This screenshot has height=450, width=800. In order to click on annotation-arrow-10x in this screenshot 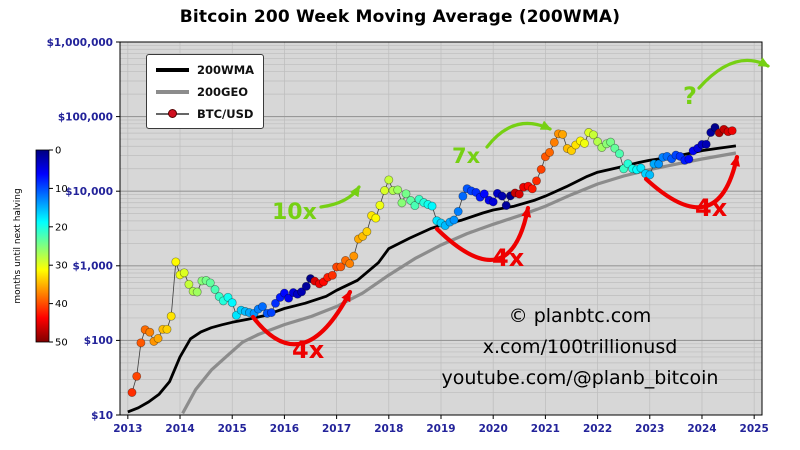, I will do `click(340, 197)`.